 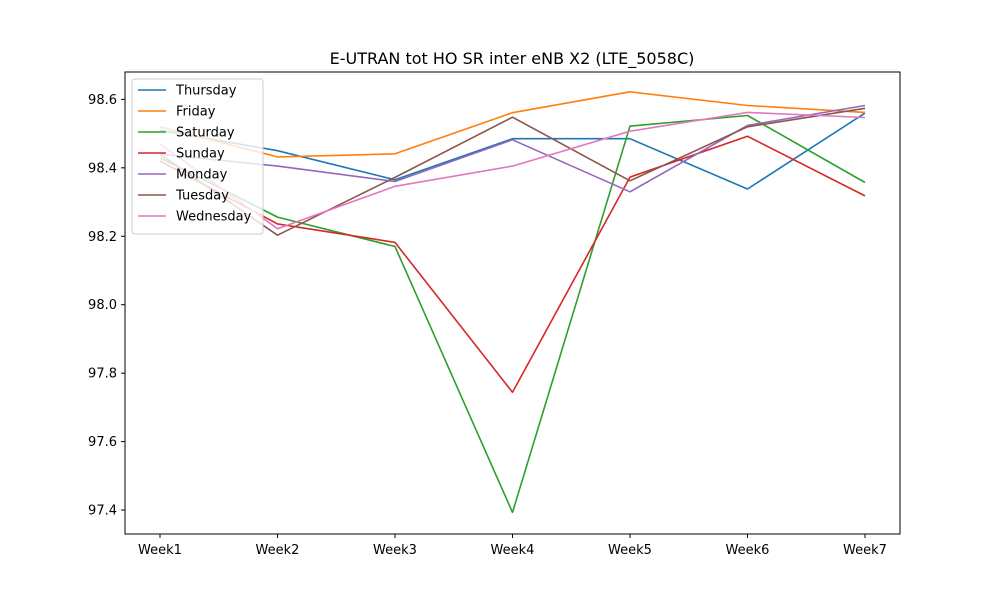 I want to click on legend-label: Saturday, so click(x=205, y=133).